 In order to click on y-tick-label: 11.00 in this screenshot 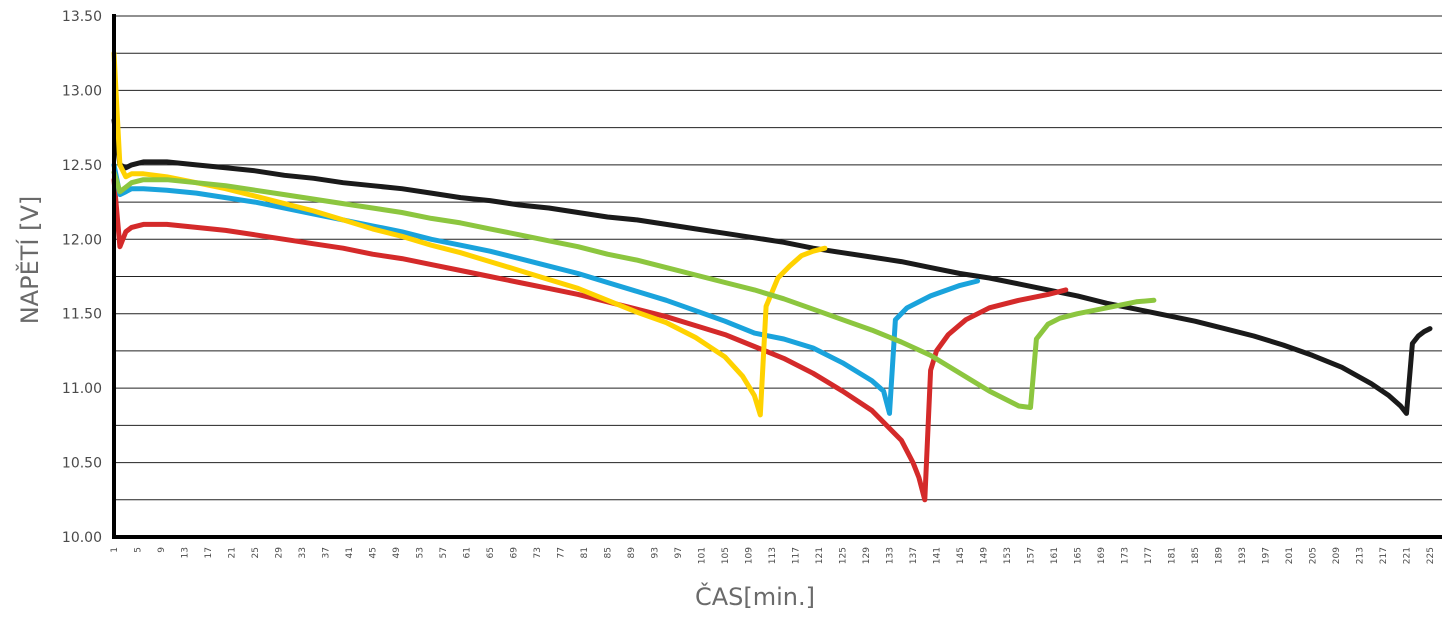, I will do `click(82, 389)`.